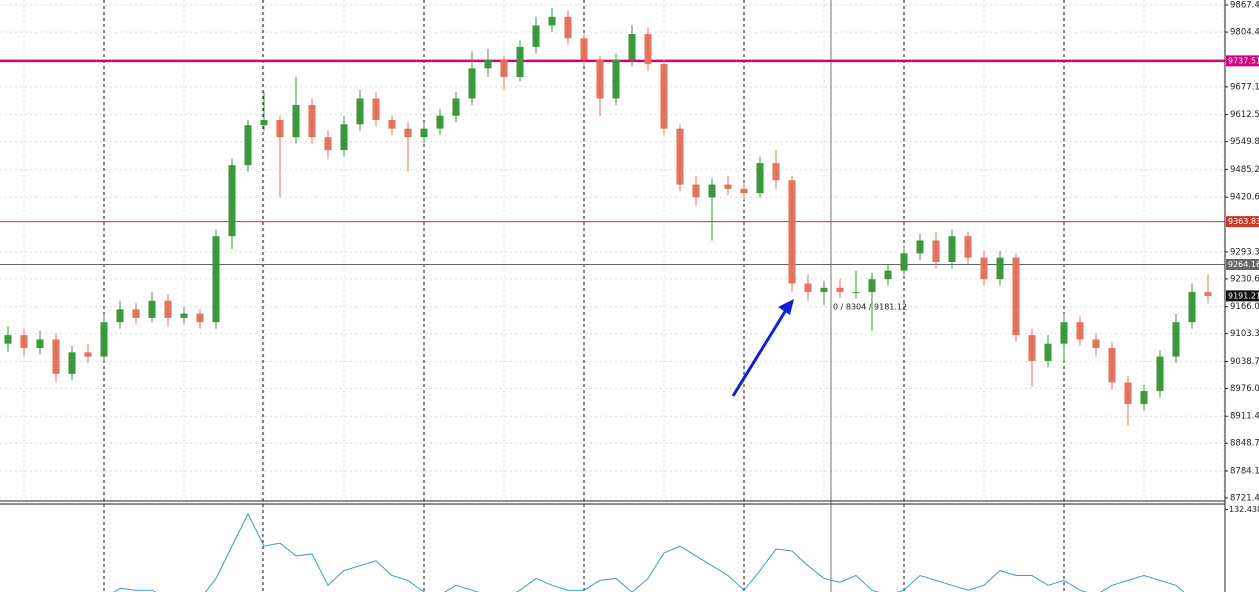 This screenshot has width=1259, height=592. I want to click on y-tick-label: 9612.50, so click(1244, 115).